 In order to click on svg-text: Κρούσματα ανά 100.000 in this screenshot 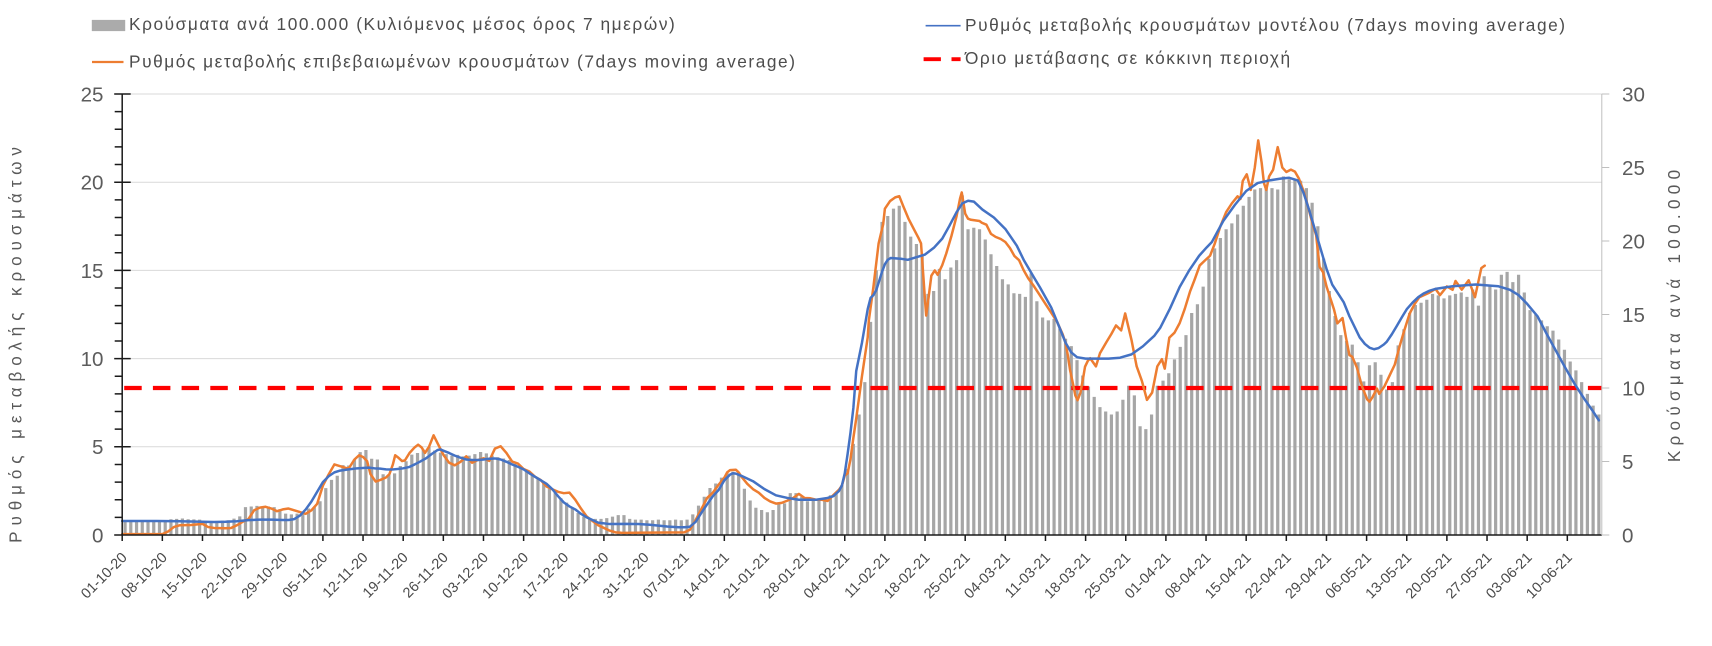, I will do `click(1674, 314)`.